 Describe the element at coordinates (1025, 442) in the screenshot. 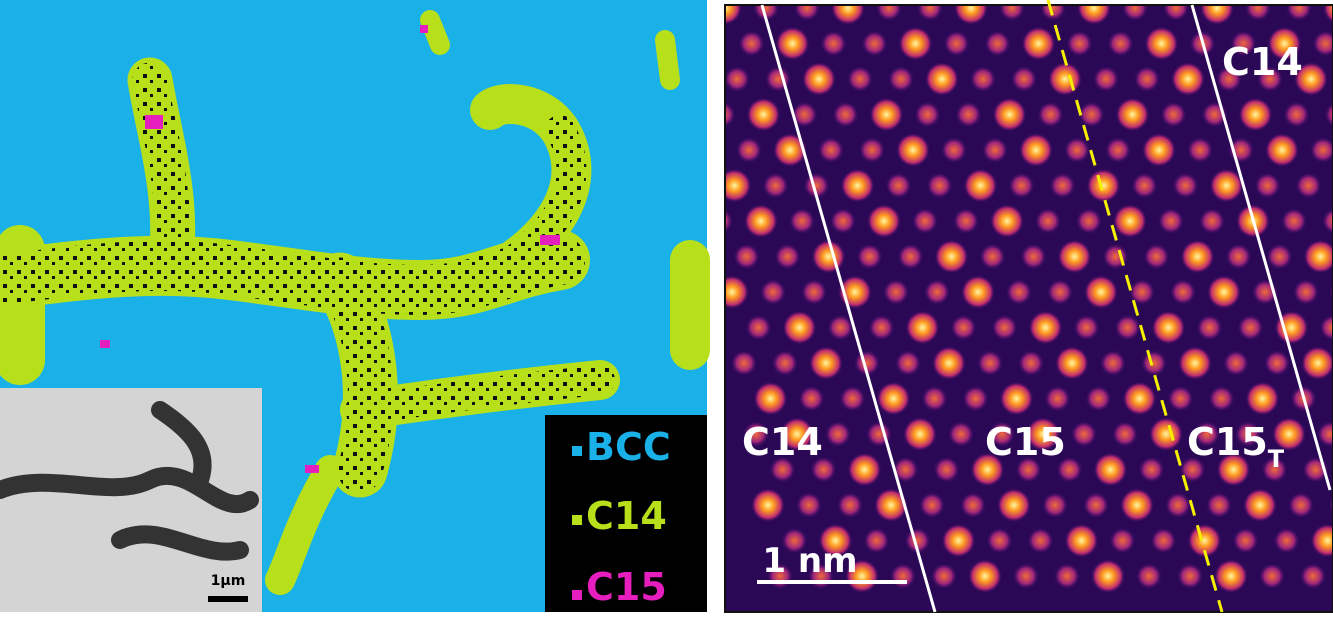

I see `phase-label: C15` at that location.